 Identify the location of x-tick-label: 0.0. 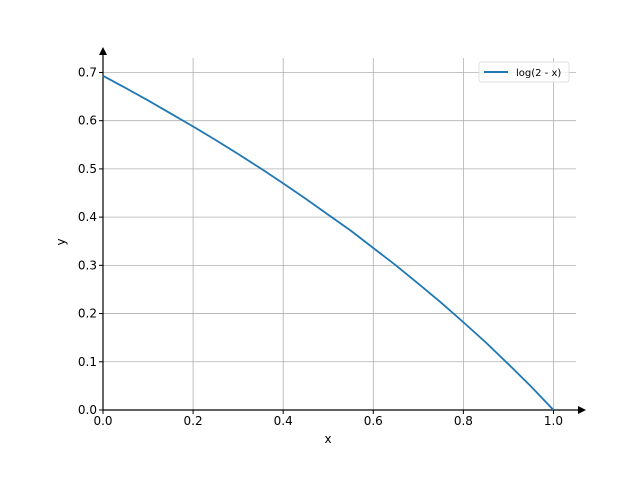
(102, 421).